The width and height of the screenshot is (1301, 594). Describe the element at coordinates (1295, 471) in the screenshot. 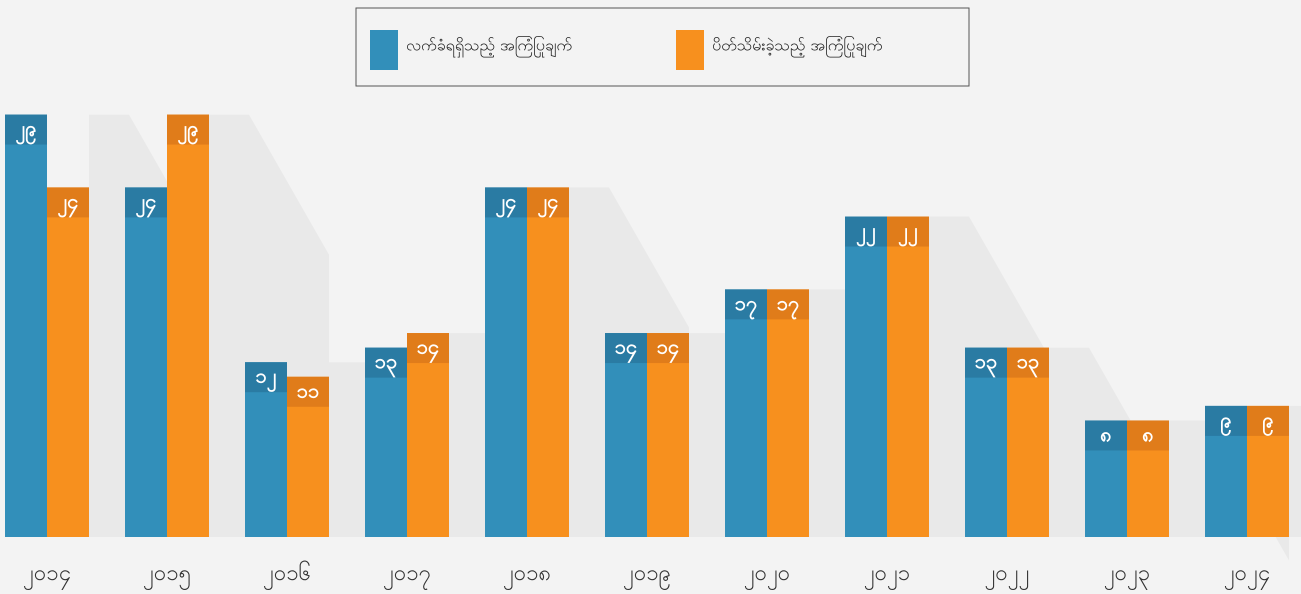

I see `bar-shadow` at that location.